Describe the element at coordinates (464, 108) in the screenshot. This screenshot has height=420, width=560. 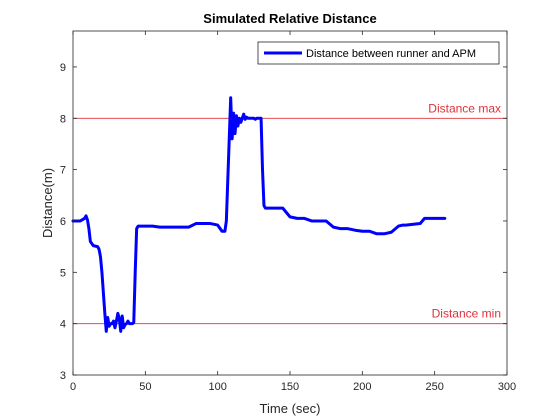
I see `reference-line-label: Distance max` at that location.